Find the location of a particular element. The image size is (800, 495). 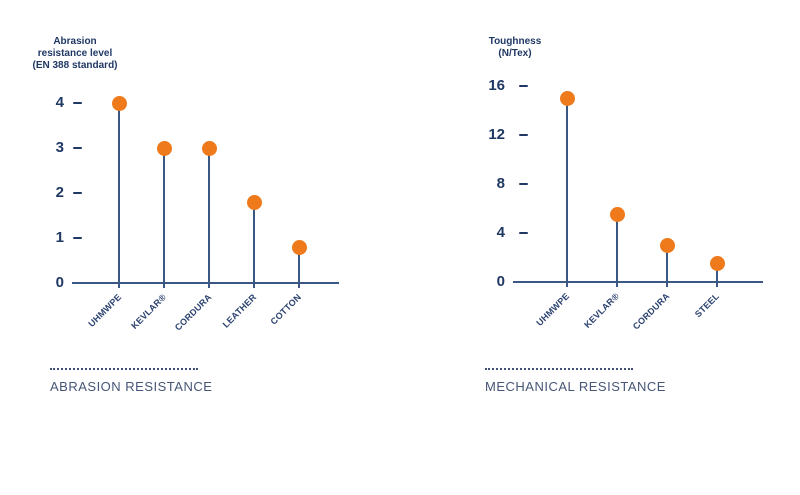

mechanical-caption: MECHANICAL RESISTANCE is located at coordinates (575, 386).